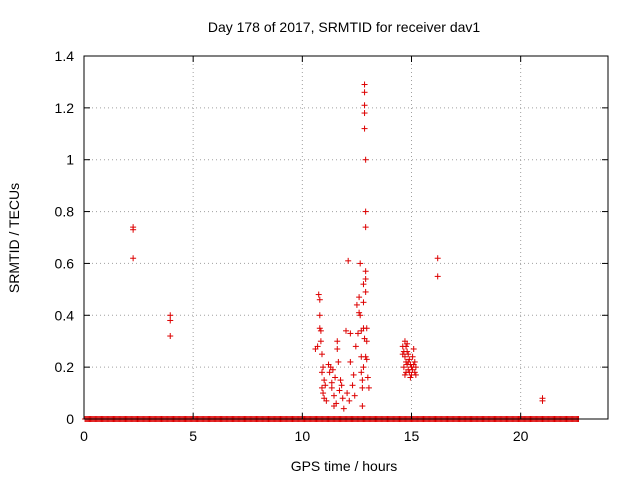 Image resolution: width=640 pixels, height=480 pixels. Describe the element at coordinates (84, 436) in the screenshot. I see `x-tick-label: 0` at that location.